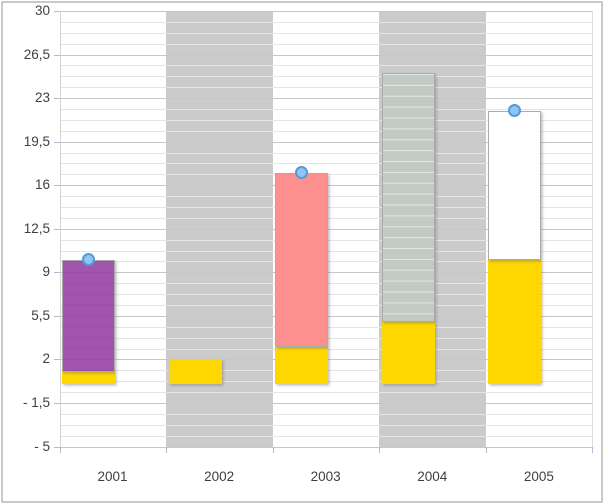  Describe the element at coordinates (325, 476) in the screenshot. I see `x-category-label: 2003` at that location.